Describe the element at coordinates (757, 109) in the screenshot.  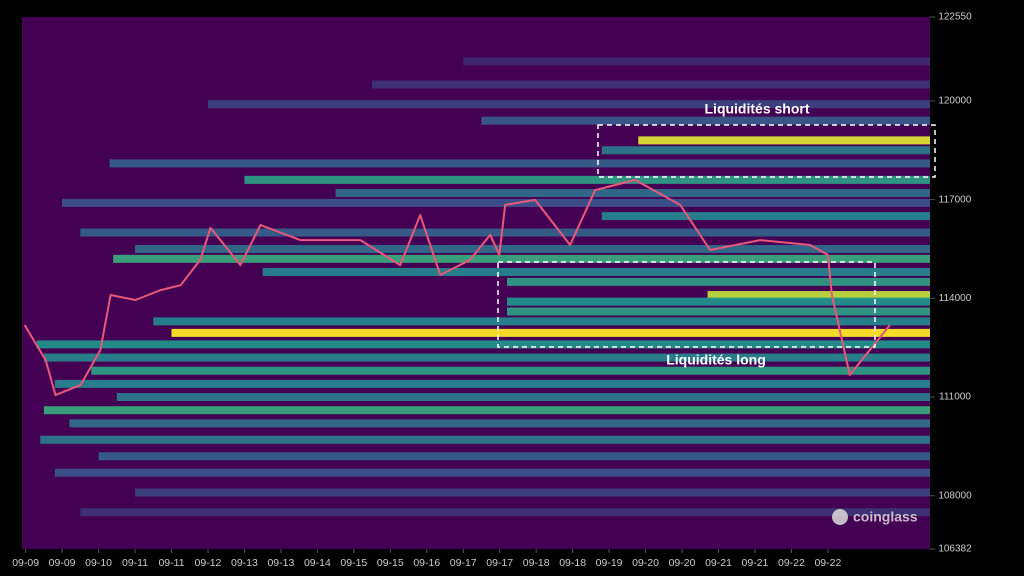
I see `annotation-label: Liquidités short` at that location.